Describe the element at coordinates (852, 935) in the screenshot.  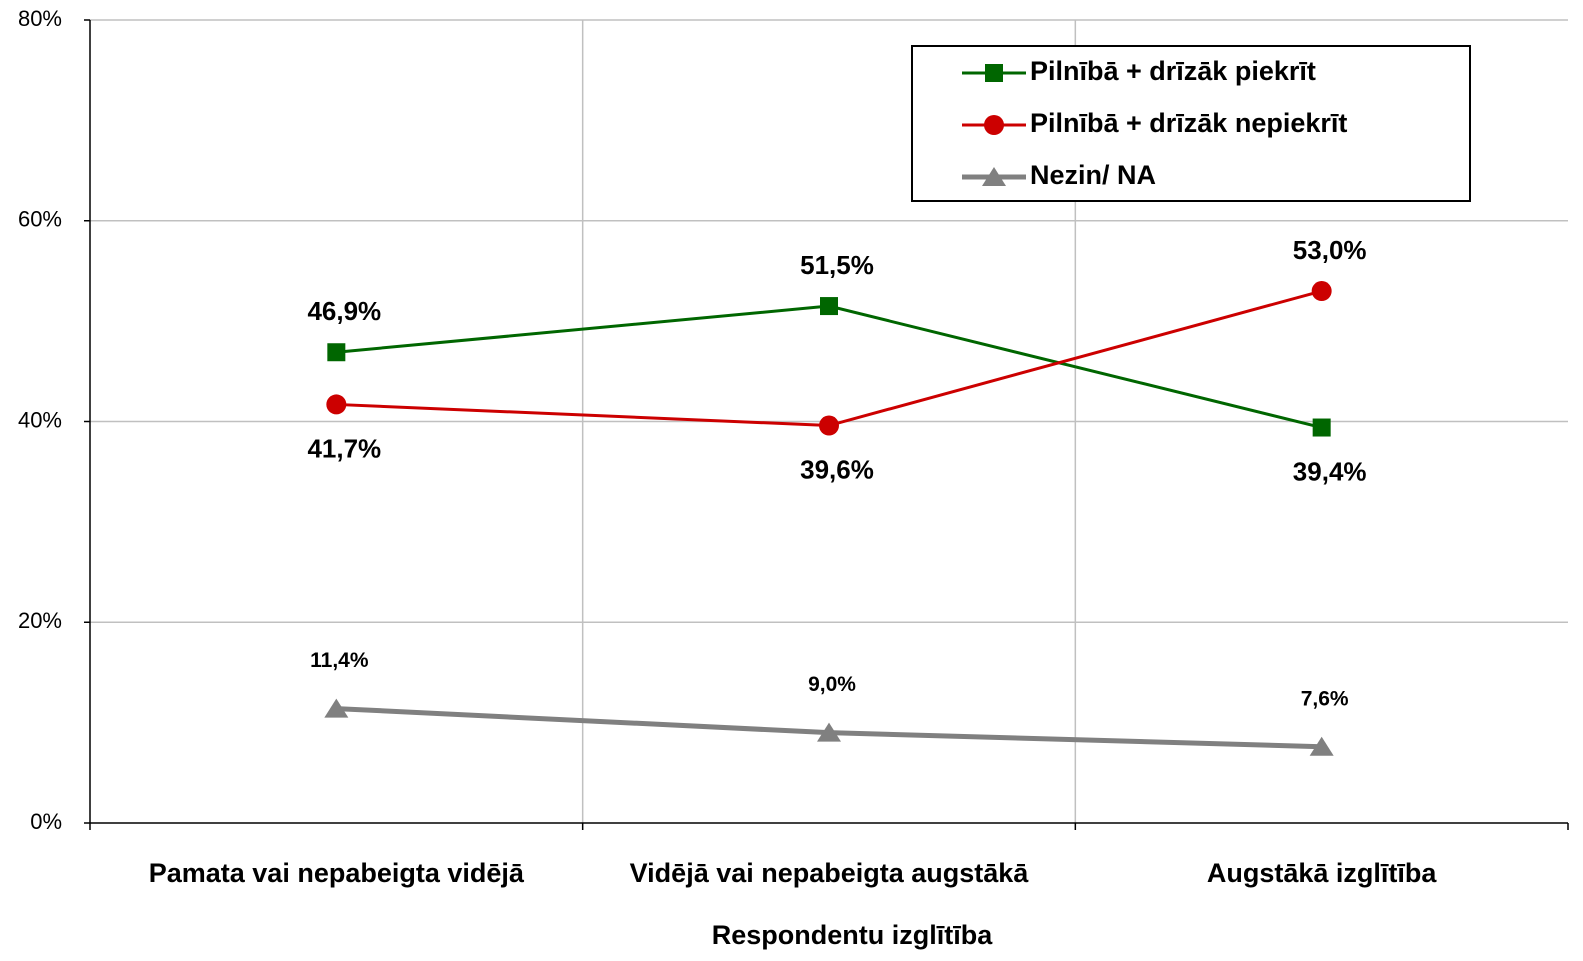
I see `x-axis-title: Respondentu izglītība` at that location.